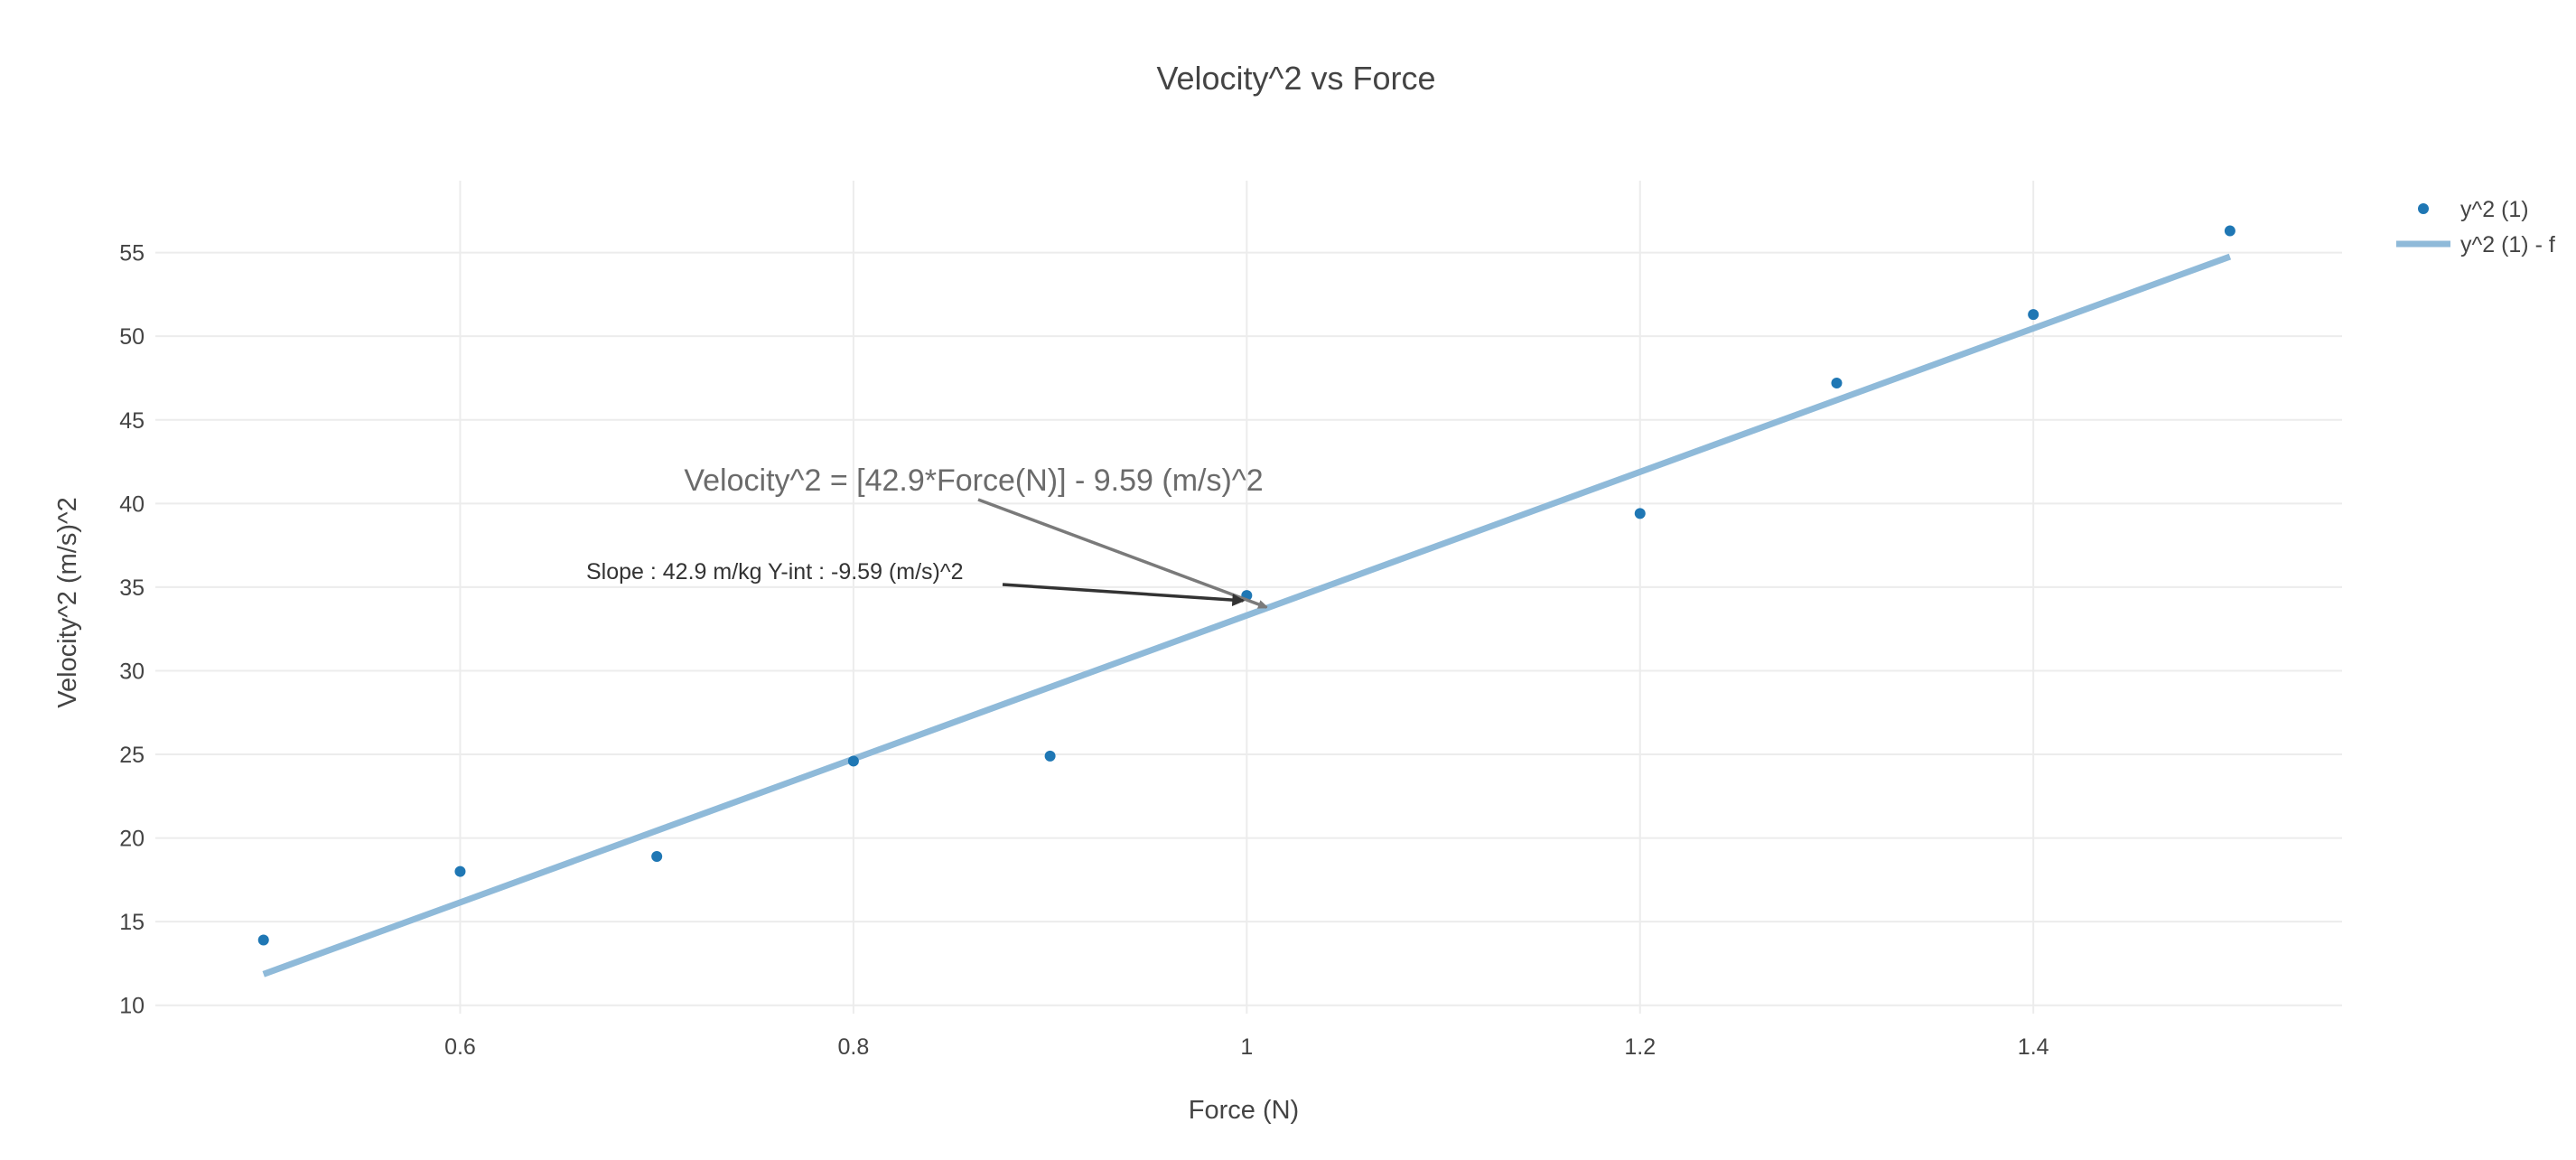 Image resolution: width=2576 pixels, height=1160 pixels. I want to click on legend-item-points: y^2 (1), so click(2473, 210).